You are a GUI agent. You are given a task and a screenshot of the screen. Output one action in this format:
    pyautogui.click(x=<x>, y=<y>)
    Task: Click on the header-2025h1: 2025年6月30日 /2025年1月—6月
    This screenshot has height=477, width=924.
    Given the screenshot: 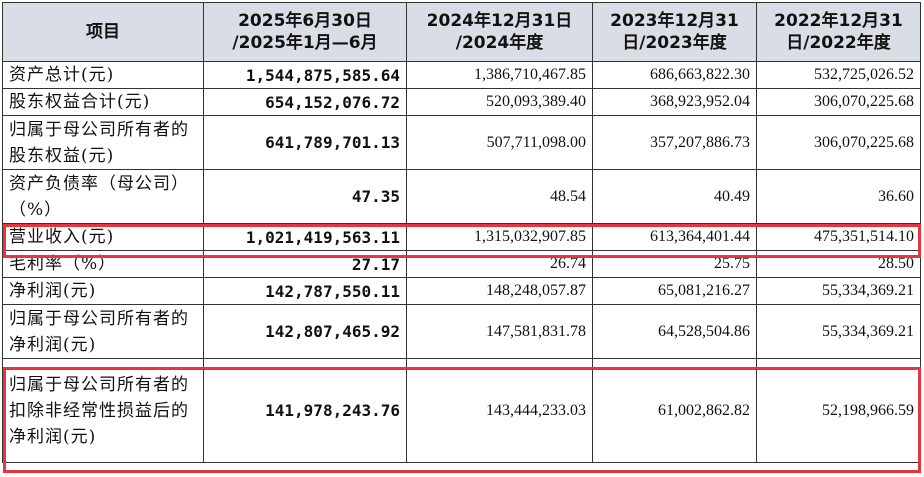 What is the action you would take?
    pyautogui.click(x=305, y=32)
    